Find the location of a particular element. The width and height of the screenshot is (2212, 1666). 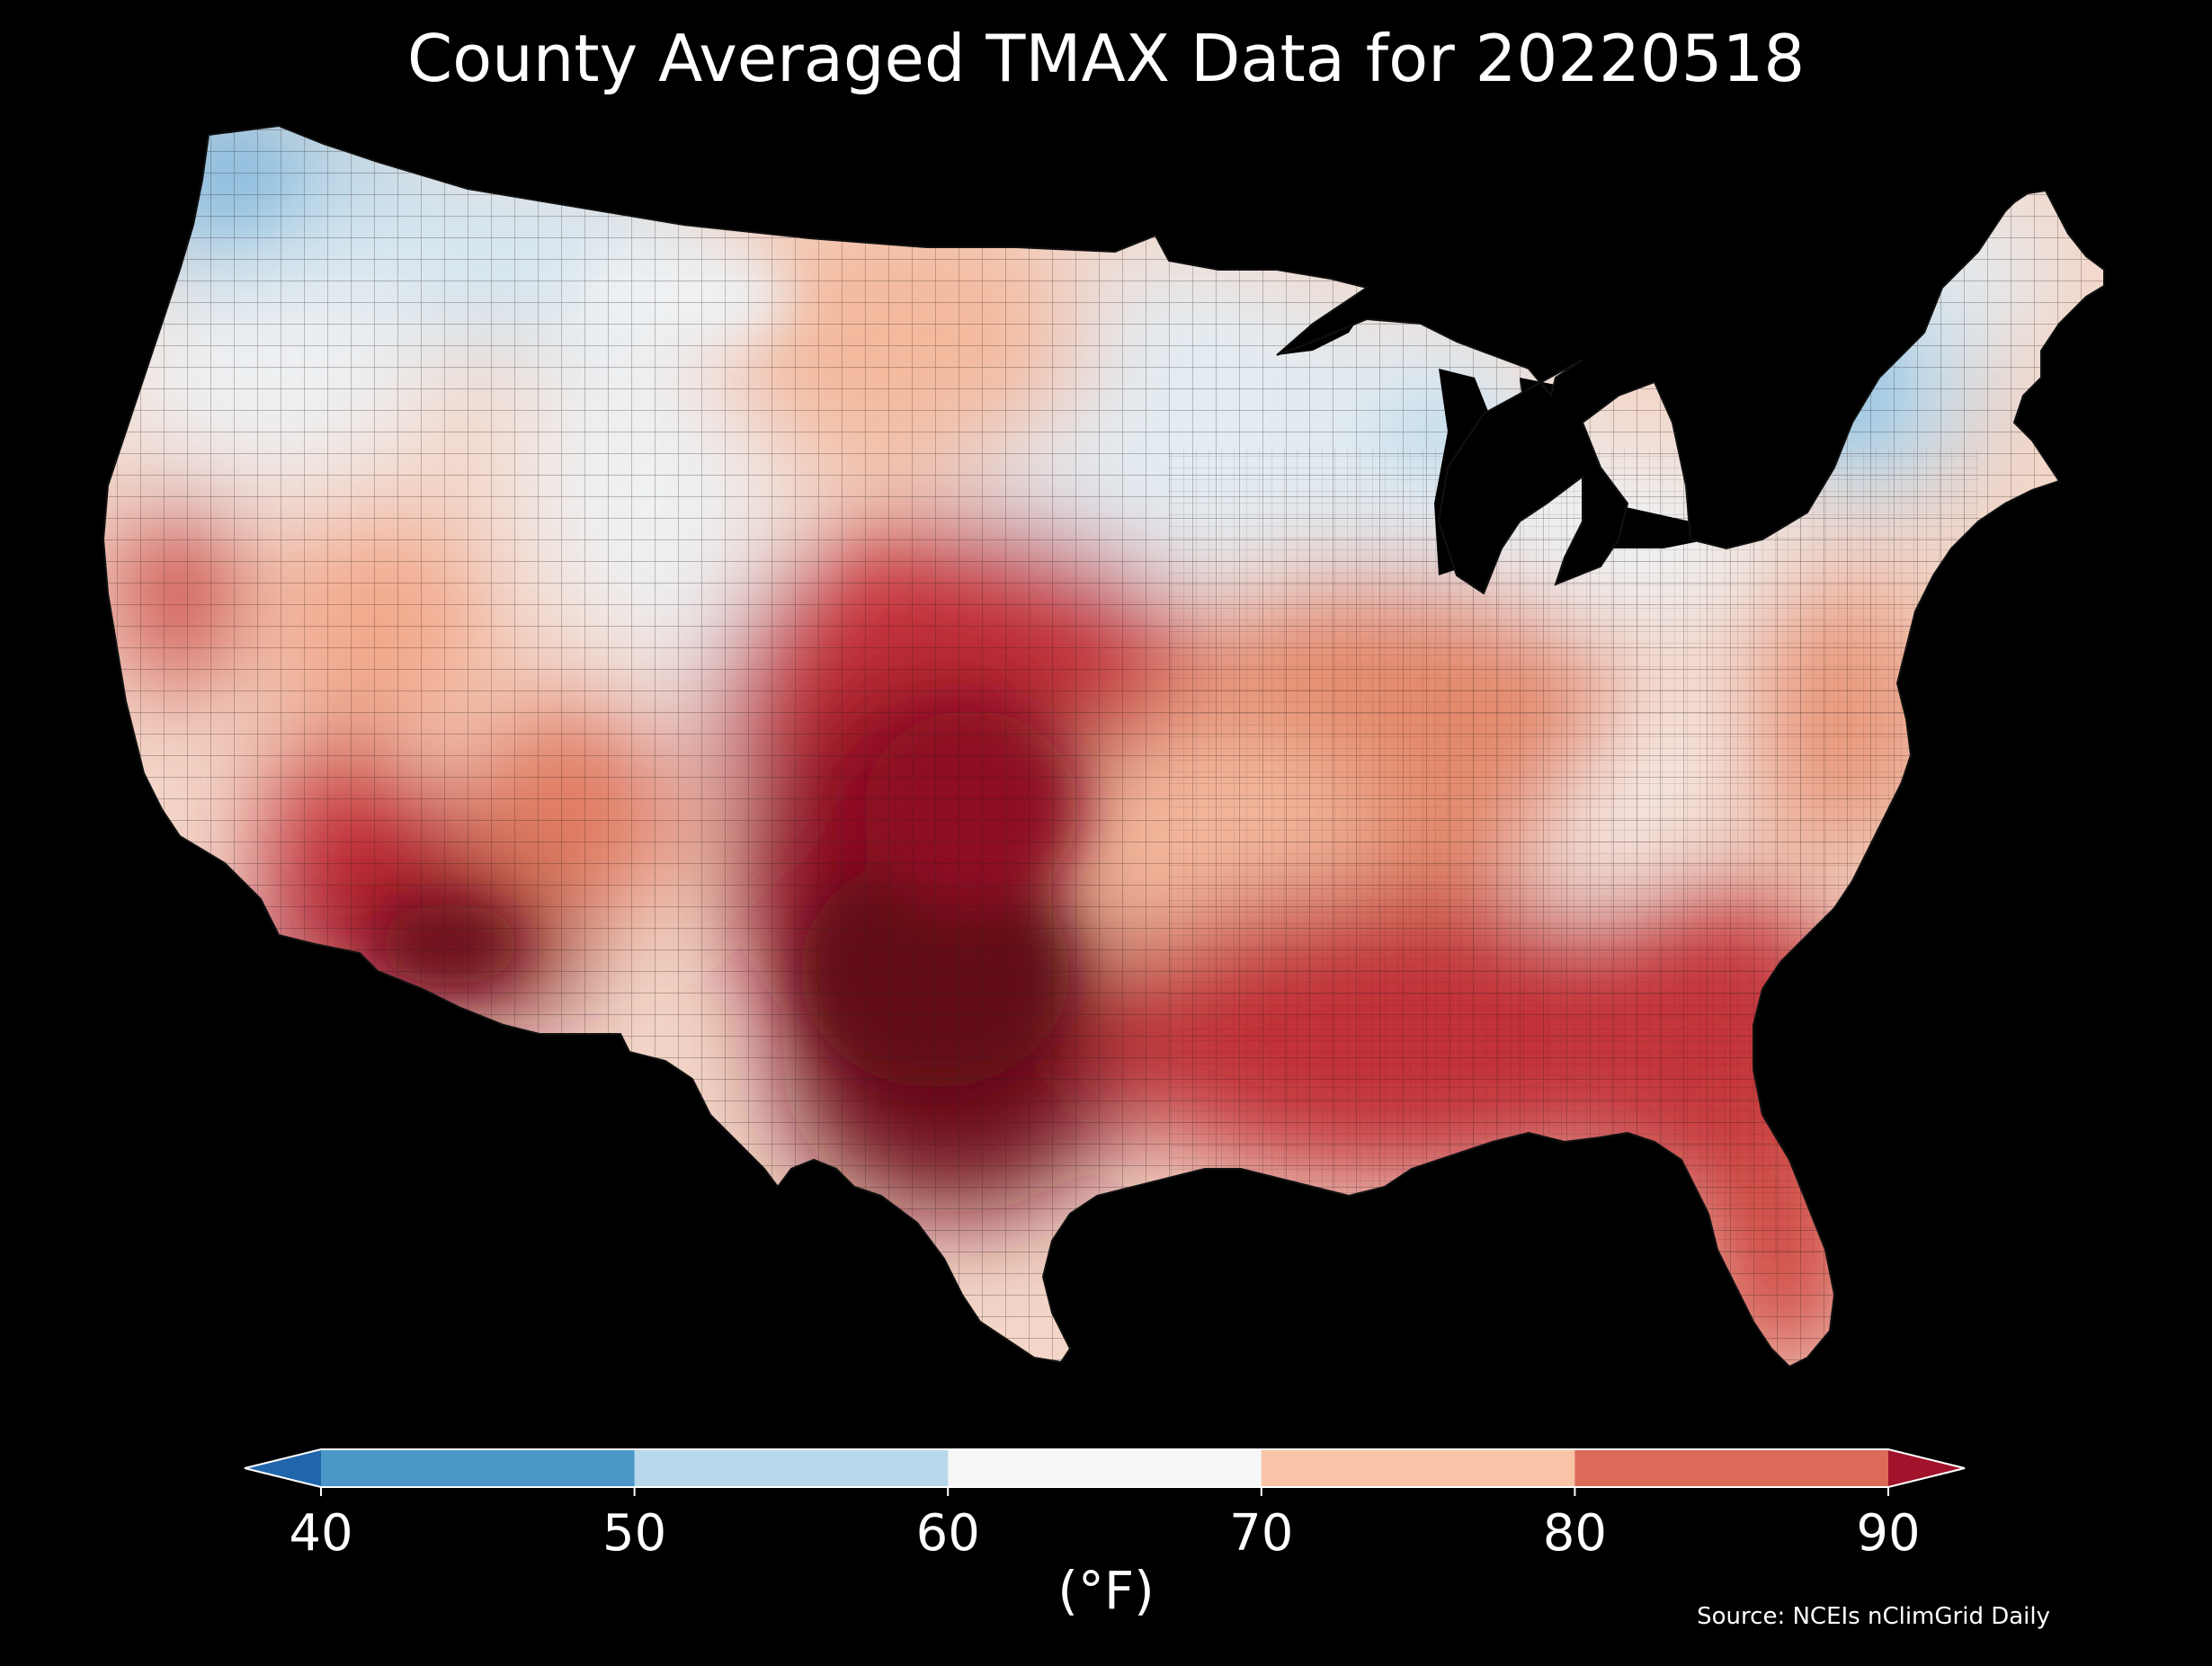

colorbar-units-label: (°F) is located at coordinates (1106, 1591).